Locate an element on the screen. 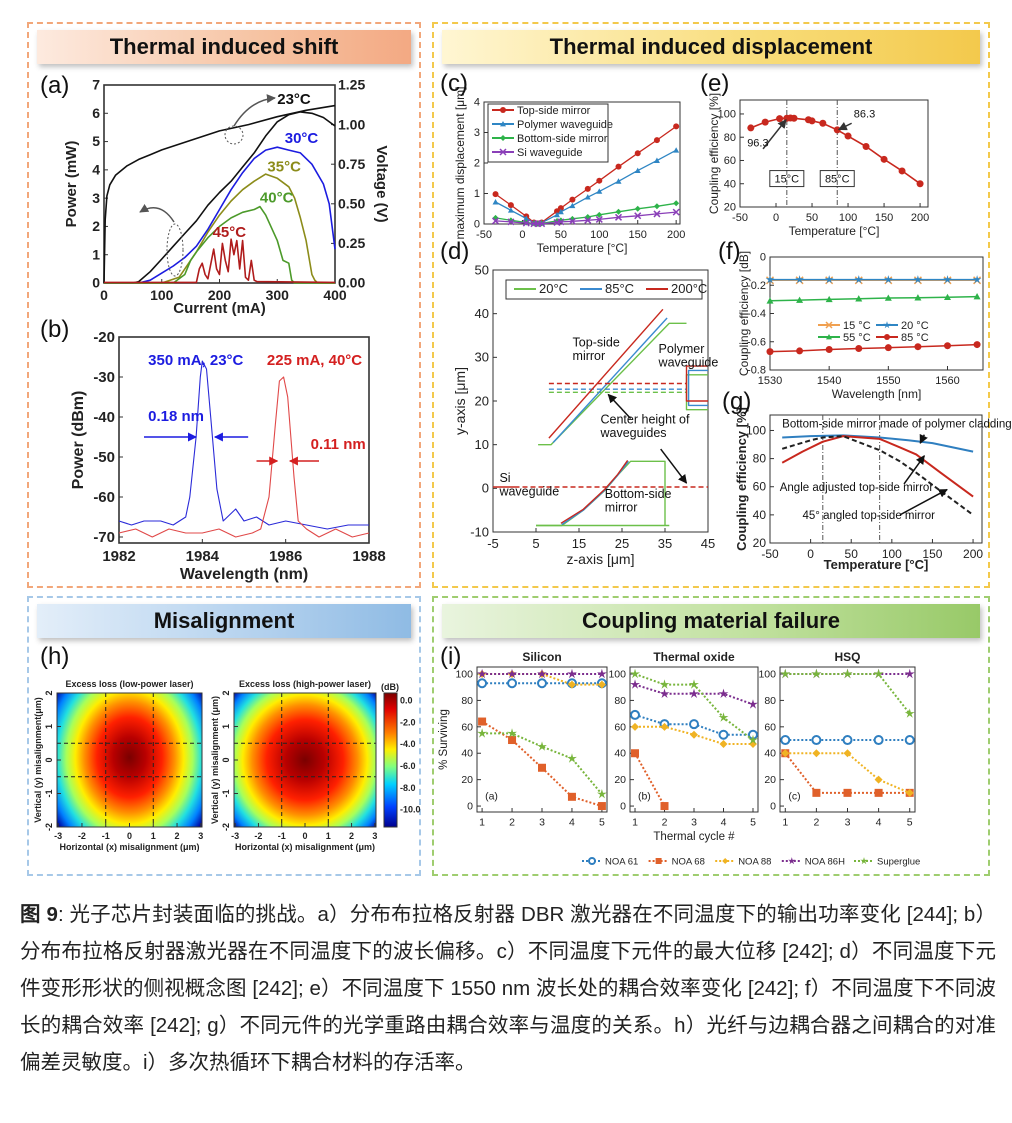 Image resolution: width=1012 pixels, height=1123 pixels. panel-label-g: (g) is located at coordinates (737, 401).